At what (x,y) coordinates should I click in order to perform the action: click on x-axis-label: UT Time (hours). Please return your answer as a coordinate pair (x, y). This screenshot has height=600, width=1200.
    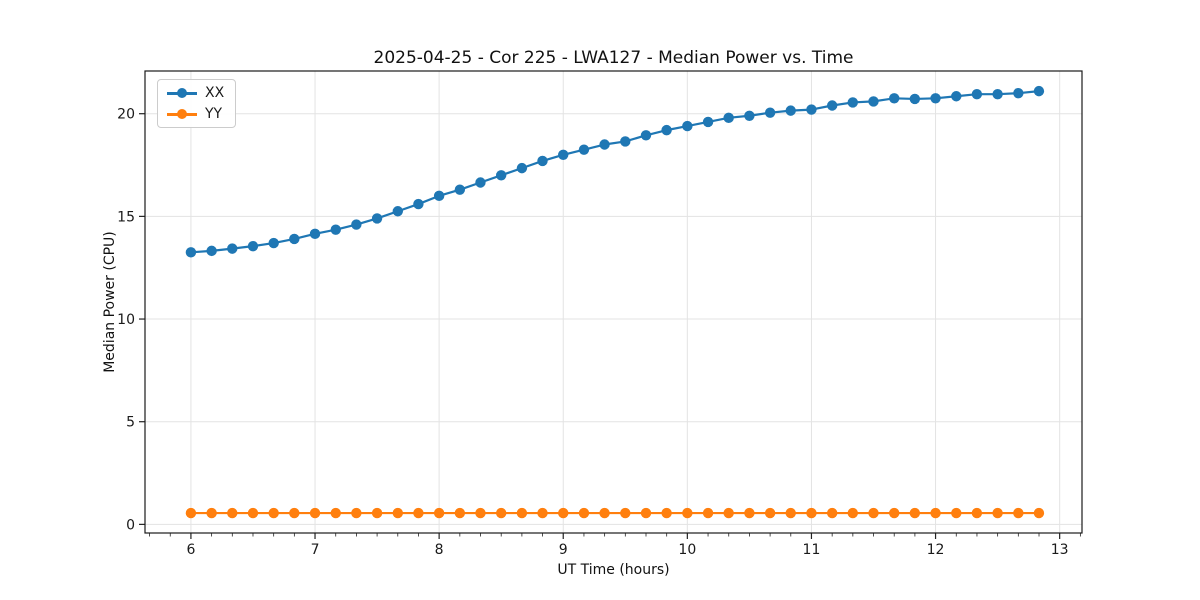
    Looking at the image, I should click on (613, 570).